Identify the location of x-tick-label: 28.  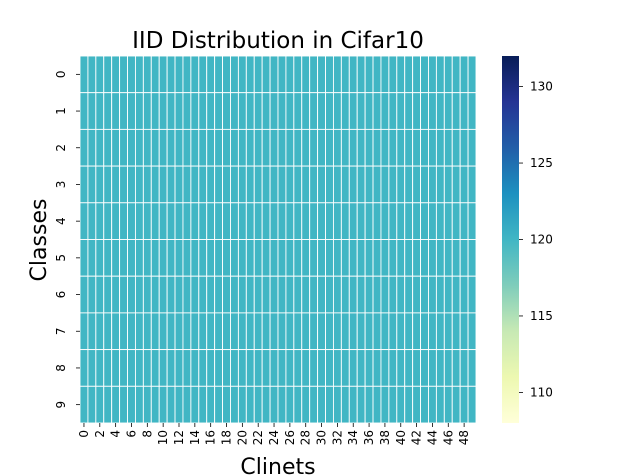
(306, 437).